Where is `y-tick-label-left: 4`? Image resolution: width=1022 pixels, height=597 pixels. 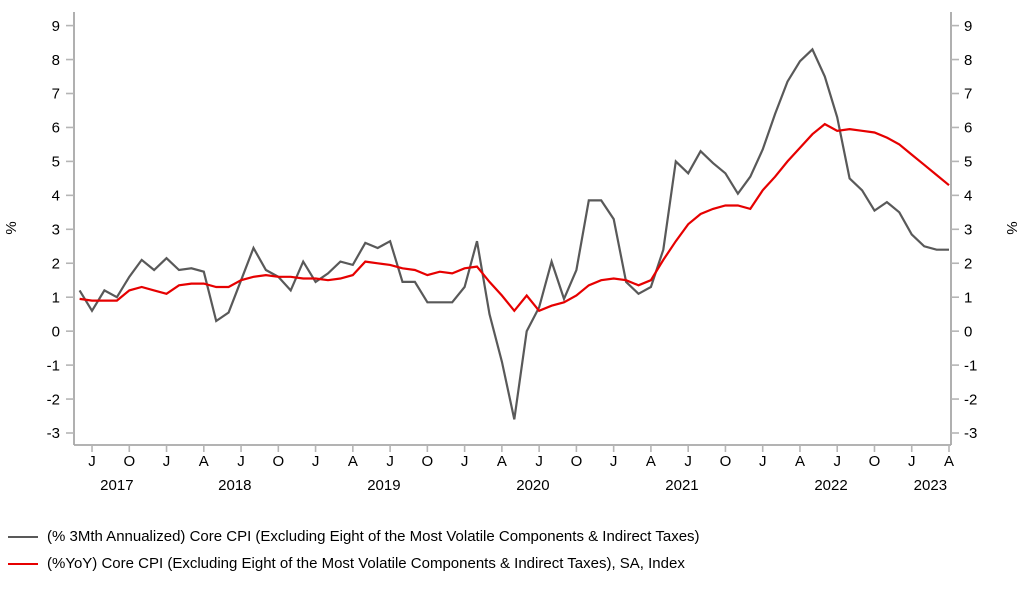 y-tick-label-left: 4 is located at coordinates (56, 196).